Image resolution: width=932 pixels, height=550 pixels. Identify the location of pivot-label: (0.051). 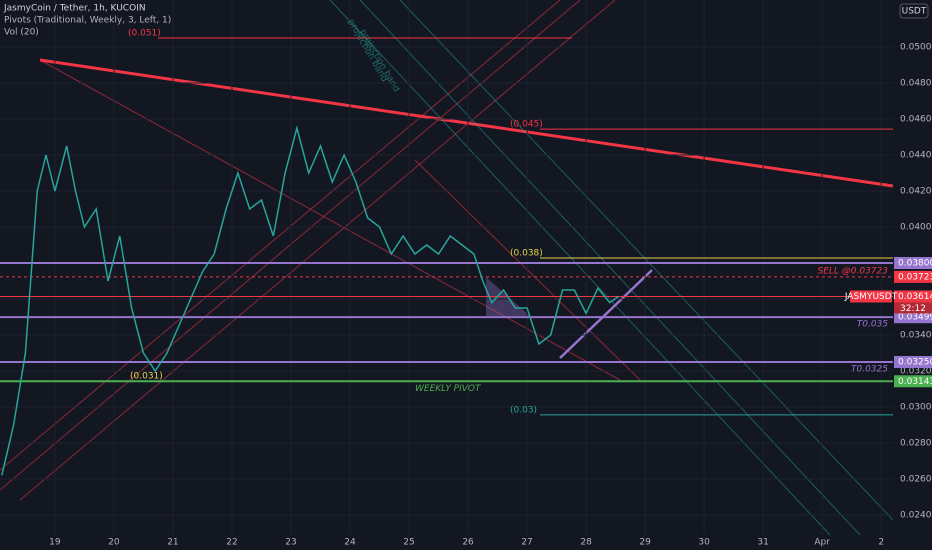
(144, 33).